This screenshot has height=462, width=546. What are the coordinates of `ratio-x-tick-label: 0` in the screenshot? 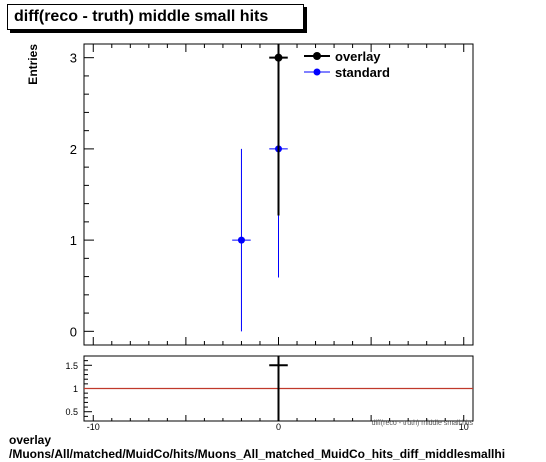 It's located at (278, 427).